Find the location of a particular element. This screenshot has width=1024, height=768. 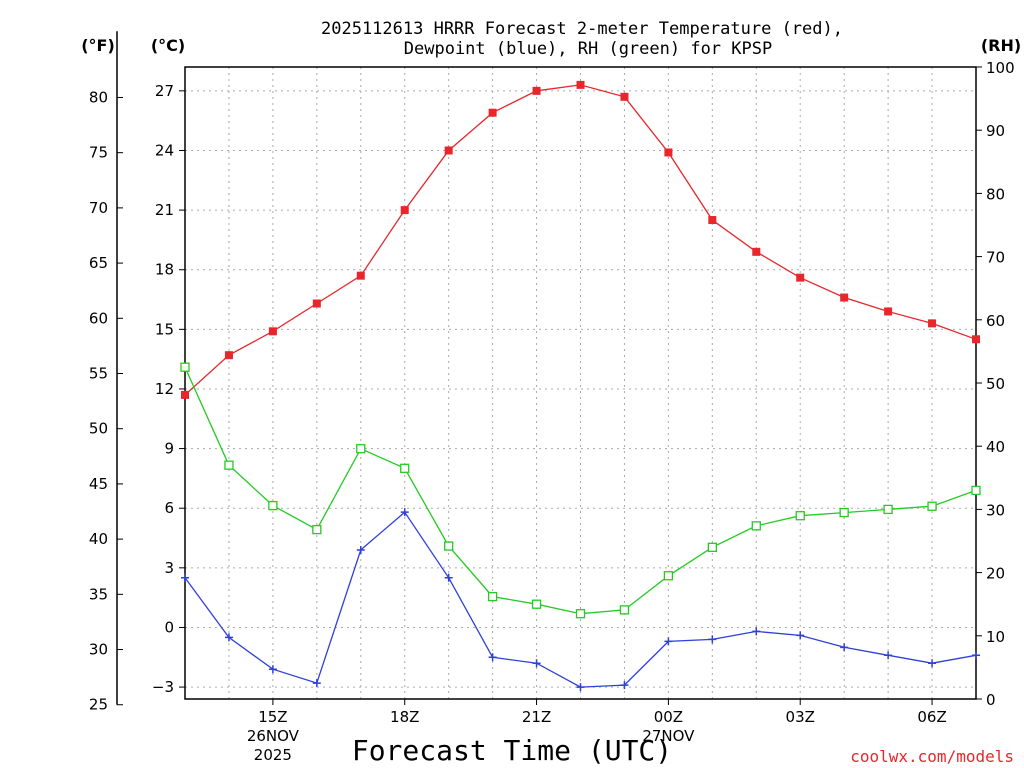

rh-tick-label: 60 is located at coordinates (995, 321).